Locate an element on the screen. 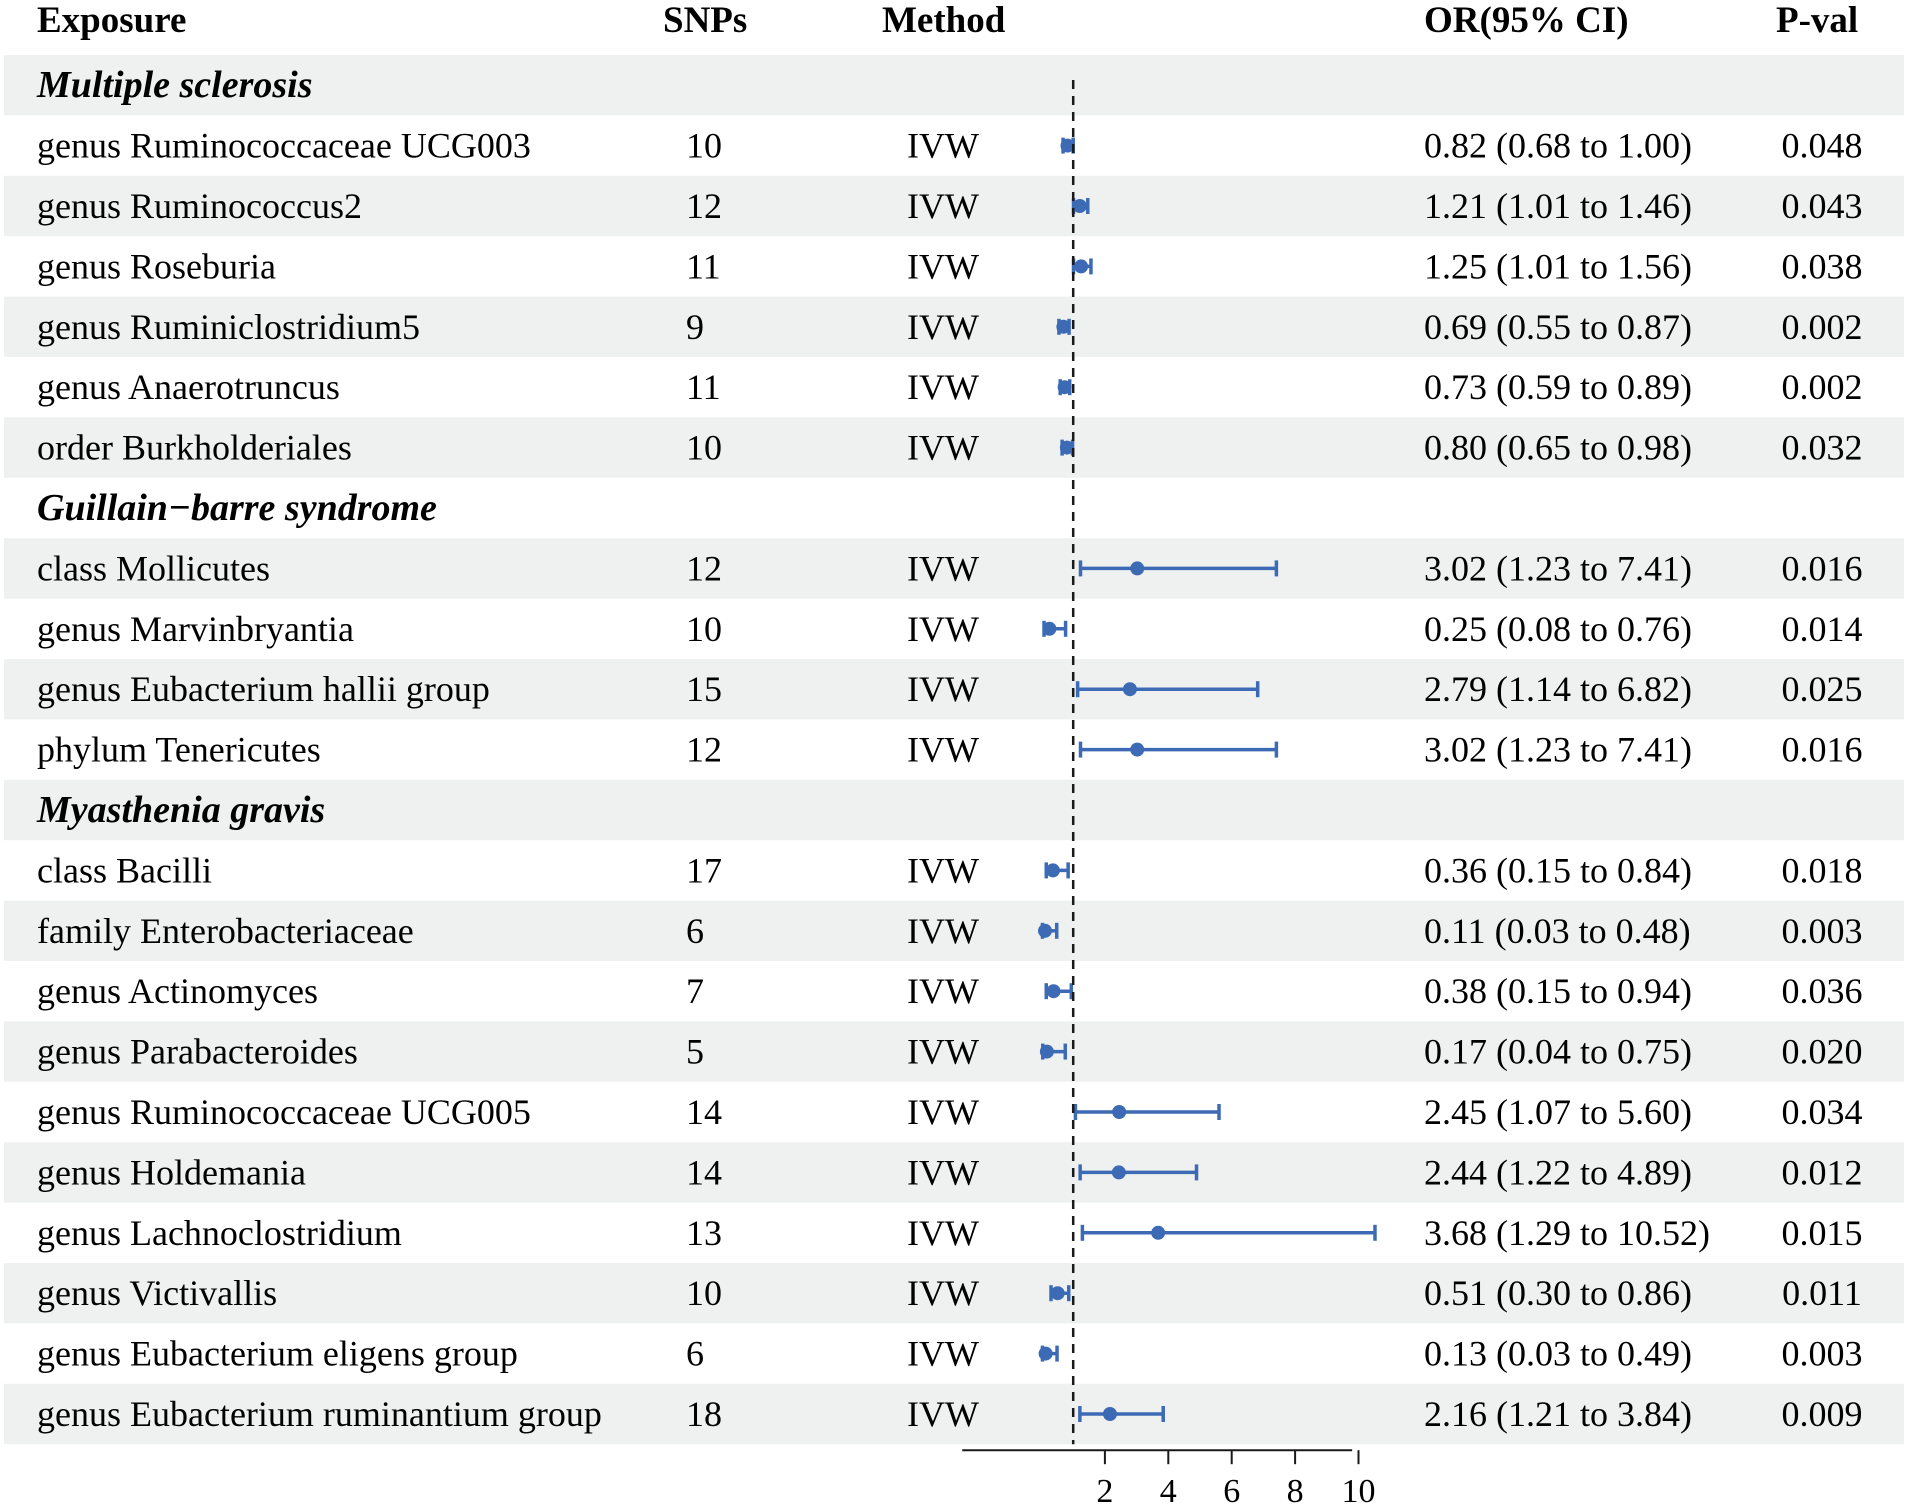 Image resolution: width=1908 pixels, height=1508 pixels. exposure-label: genus Victivallis is located at coordinates (157, 1293).